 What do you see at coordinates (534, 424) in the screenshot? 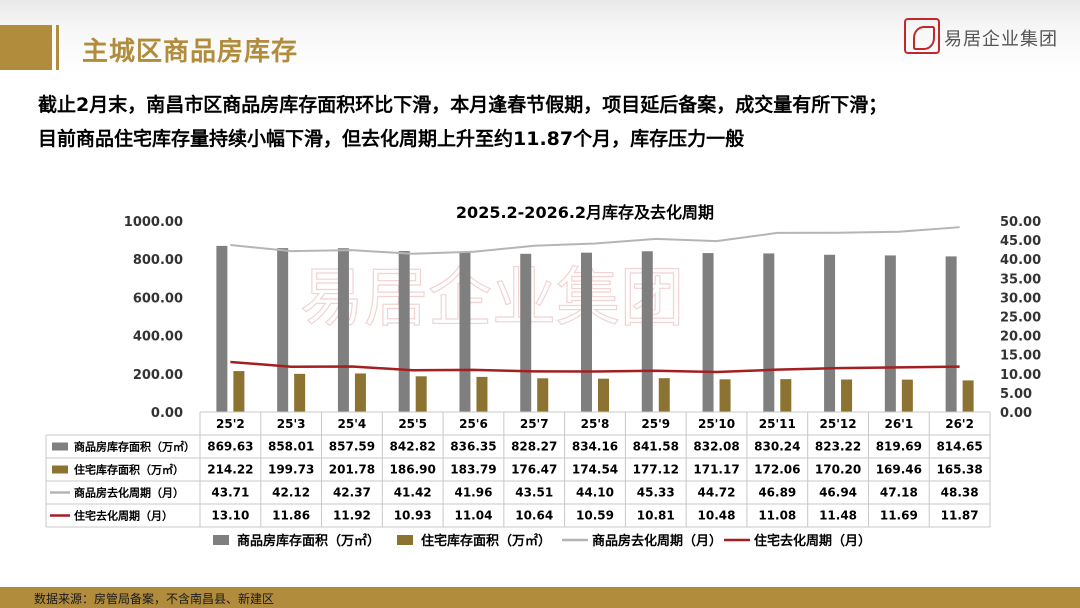
I see `x-tick-label: 25'7` at bounding box center [534, 424].